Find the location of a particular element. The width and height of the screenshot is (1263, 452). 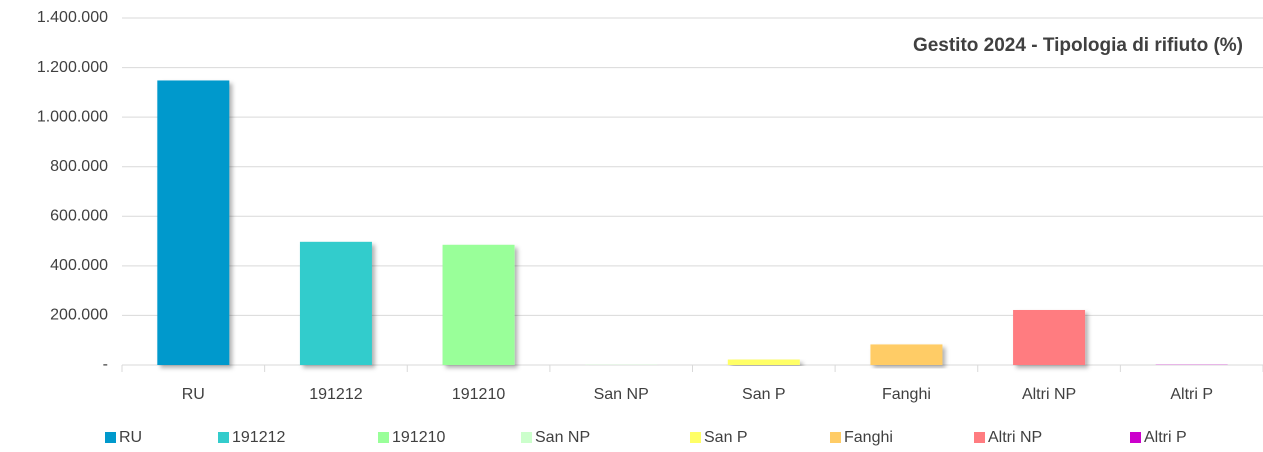

x-tick-label: Altri NP is located at coordinates (1049, 394).